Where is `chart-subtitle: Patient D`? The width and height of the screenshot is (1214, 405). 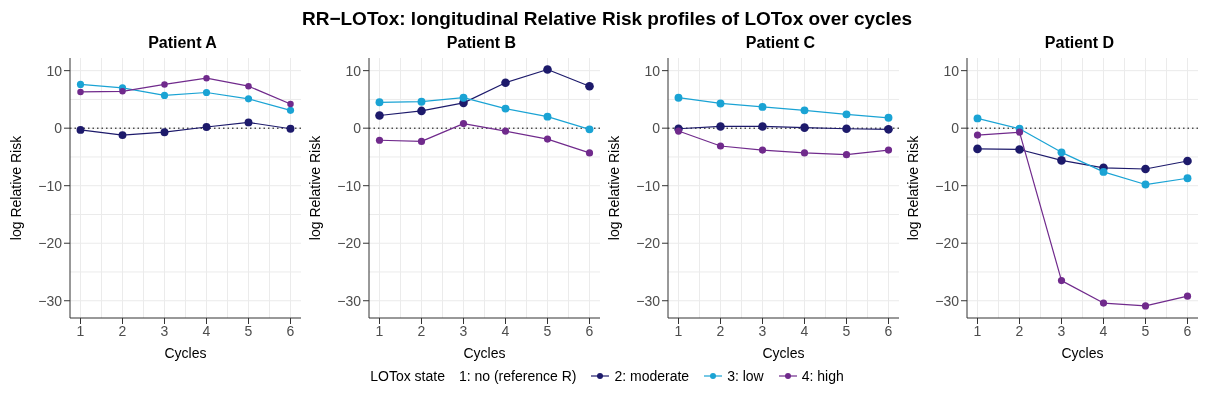 chart-subtitle: Patient D is located at coordinates (1079, 43).